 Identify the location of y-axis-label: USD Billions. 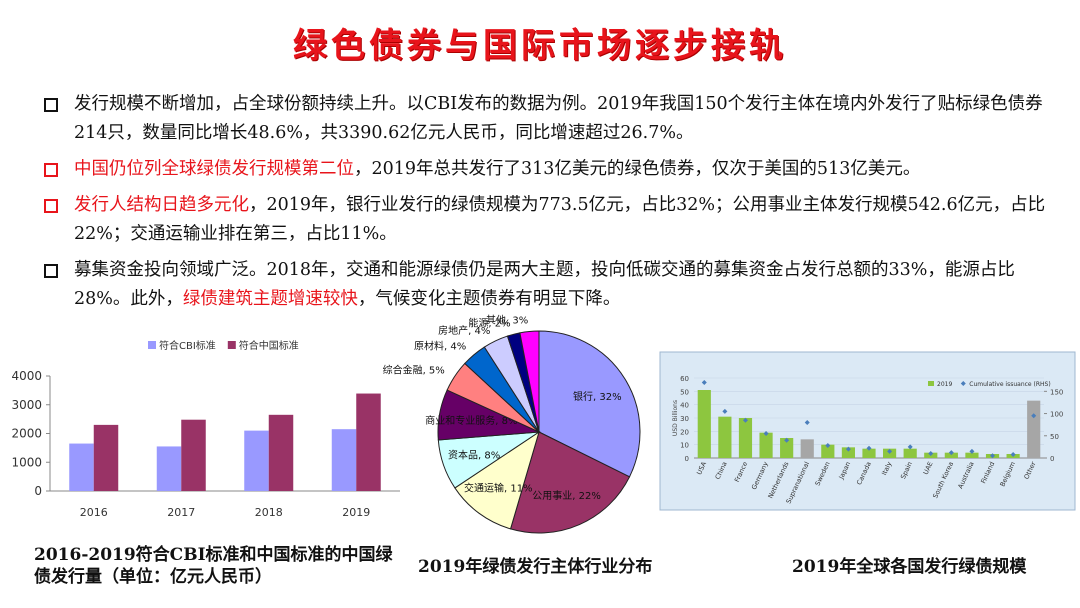
(675, 418).